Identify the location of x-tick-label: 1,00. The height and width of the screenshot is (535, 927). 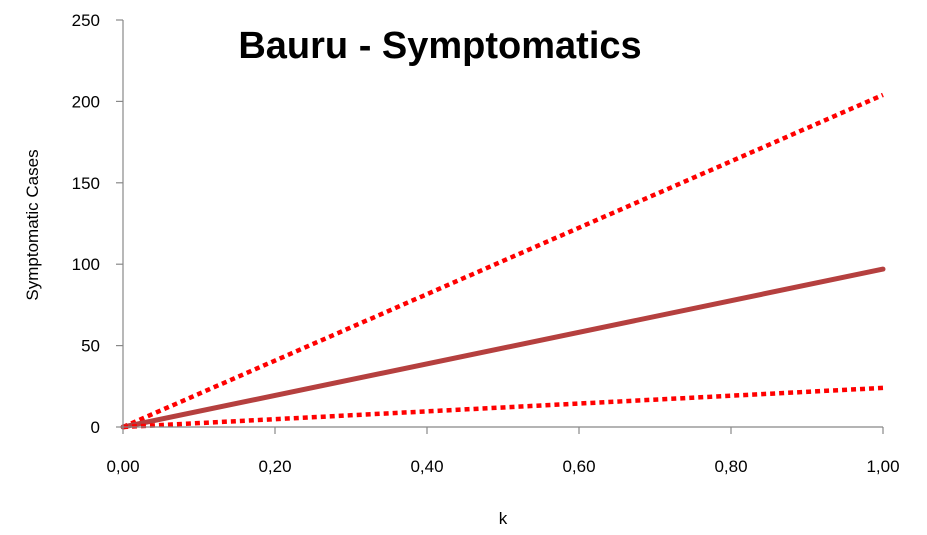
(882, 466).